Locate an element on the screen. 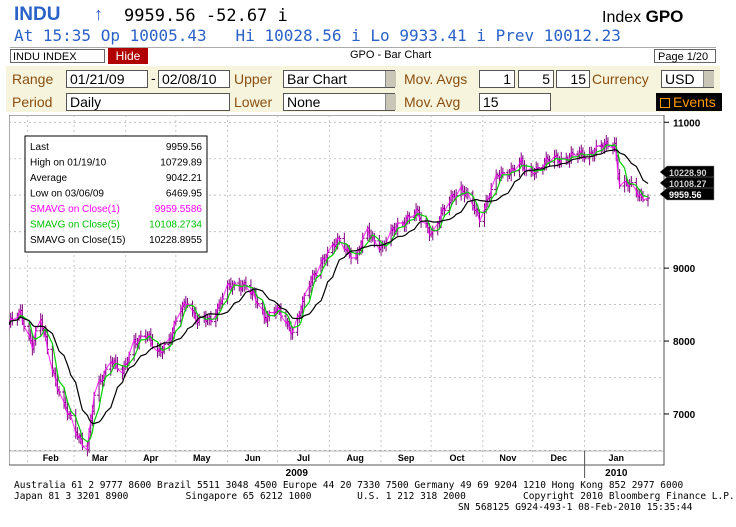 This screenshot has height=527, width=736. month-label: Sep is located at coordinates (406, 458).